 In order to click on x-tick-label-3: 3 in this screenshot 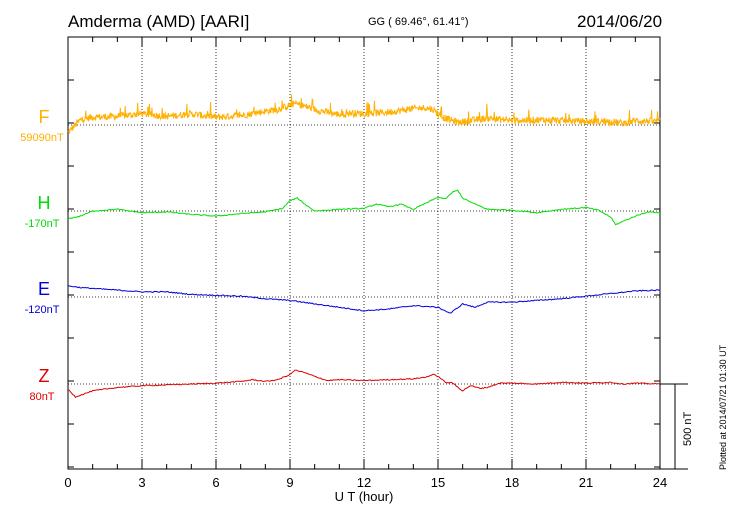, I will do `click(141, 482)`.